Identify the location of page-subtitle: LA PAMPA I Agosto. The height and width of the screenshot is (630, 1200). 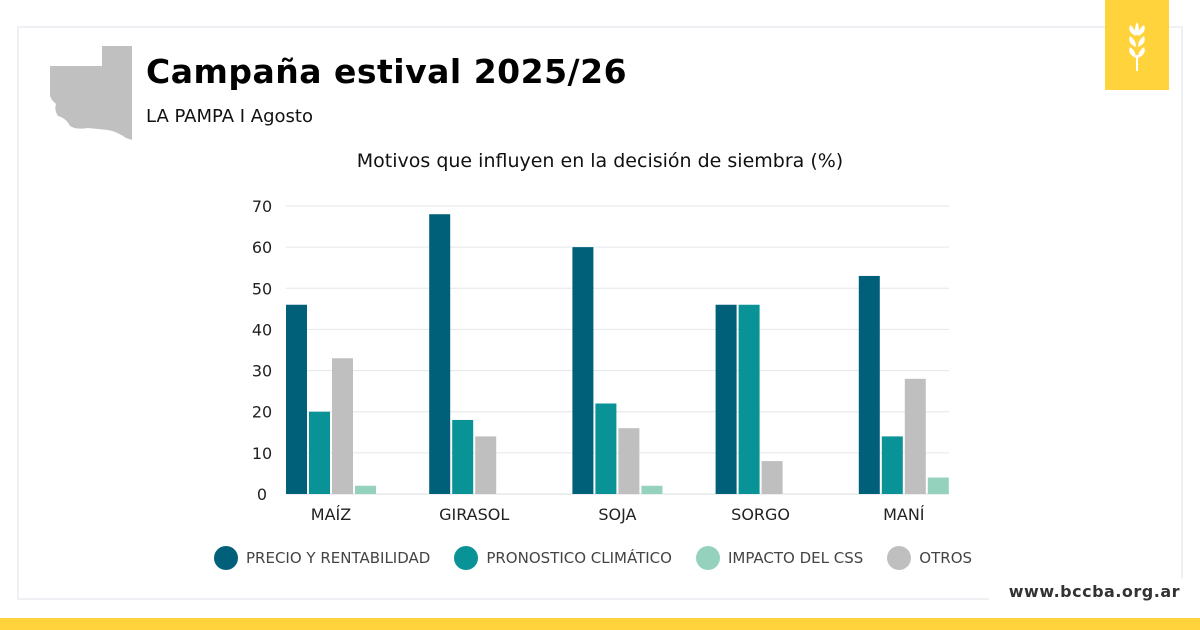
(229, 116).